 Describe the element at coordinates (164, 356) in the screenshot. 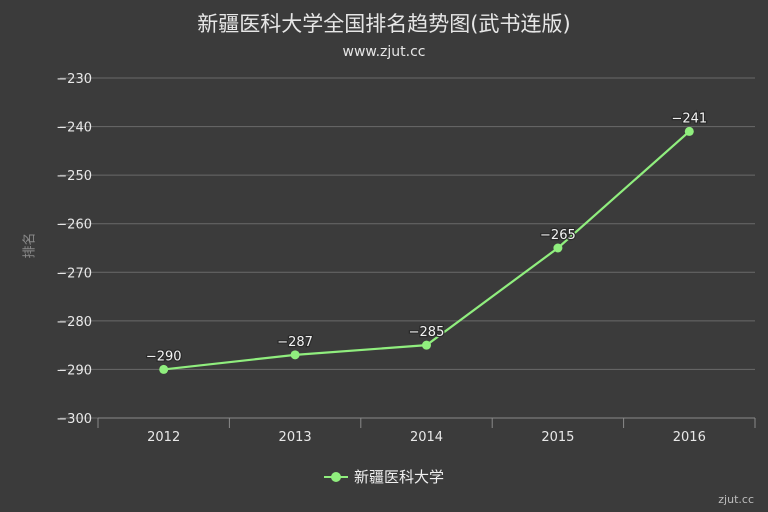

I see `data-label: −290` at that location.